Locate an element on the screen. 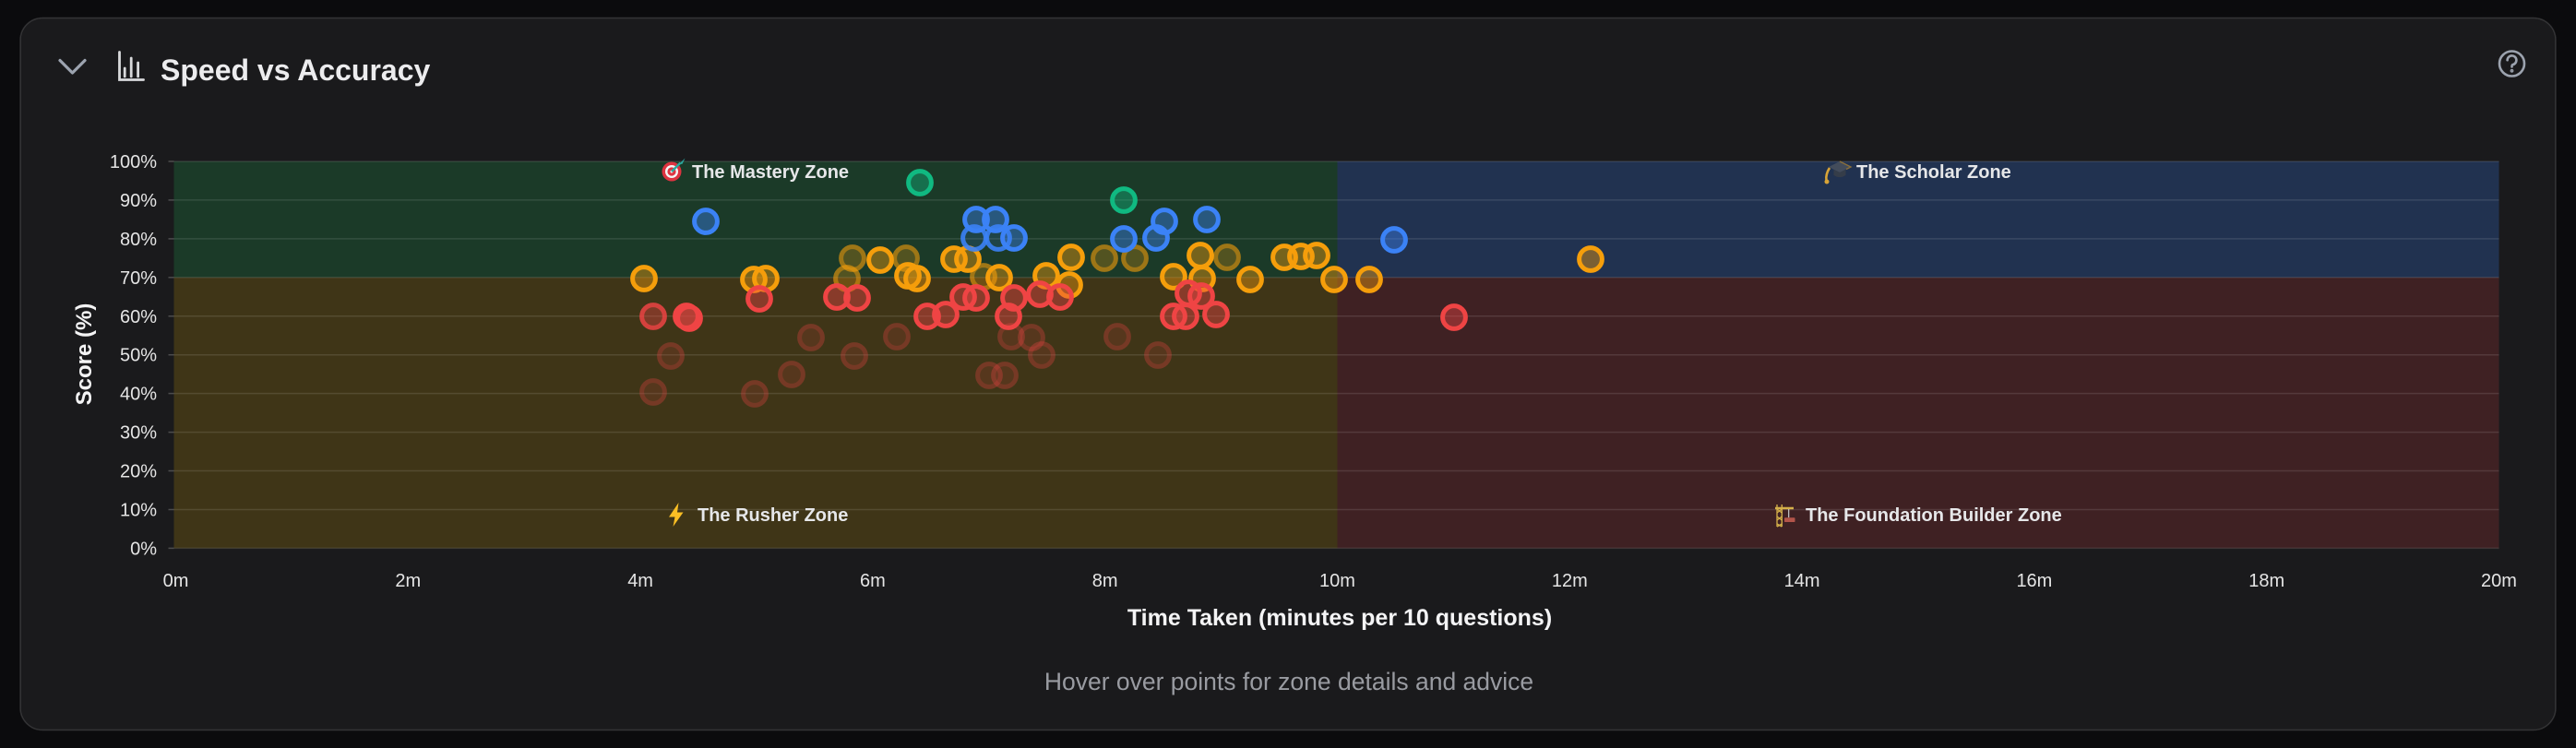 The image size is (2576, 748). svg-text: 10% is located at coordinates (138, 511).